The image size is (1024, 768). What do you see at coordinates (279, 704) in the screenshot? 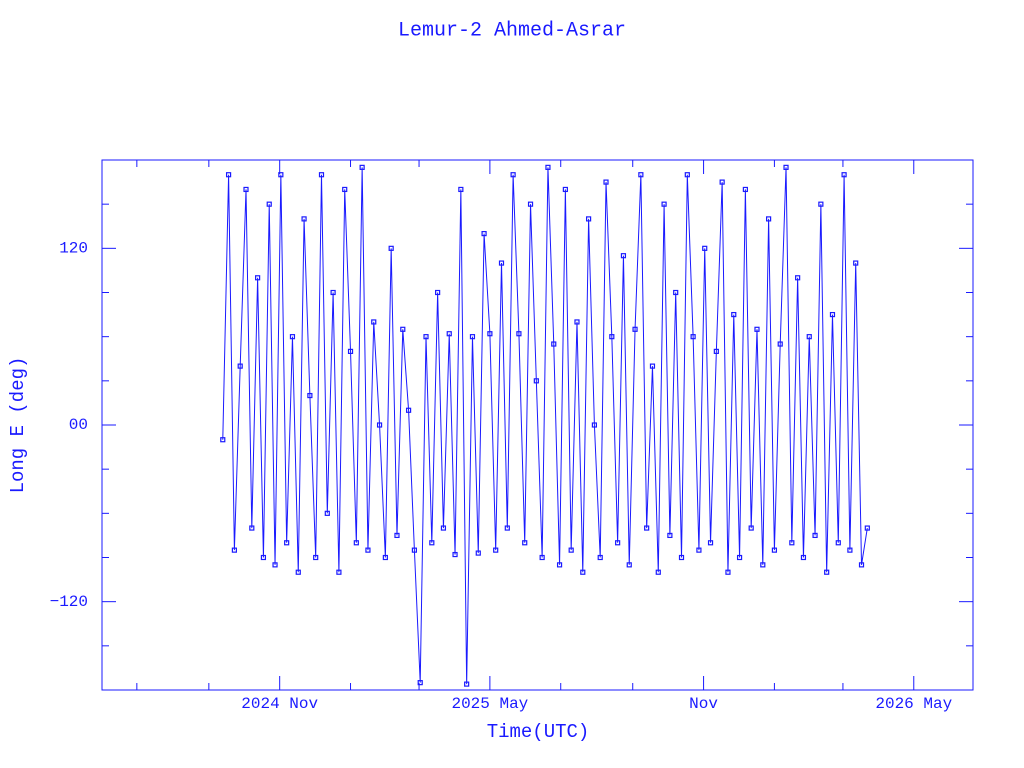
I see `x-tick-label: 2024 Nov` at bounding box center [279, 704].